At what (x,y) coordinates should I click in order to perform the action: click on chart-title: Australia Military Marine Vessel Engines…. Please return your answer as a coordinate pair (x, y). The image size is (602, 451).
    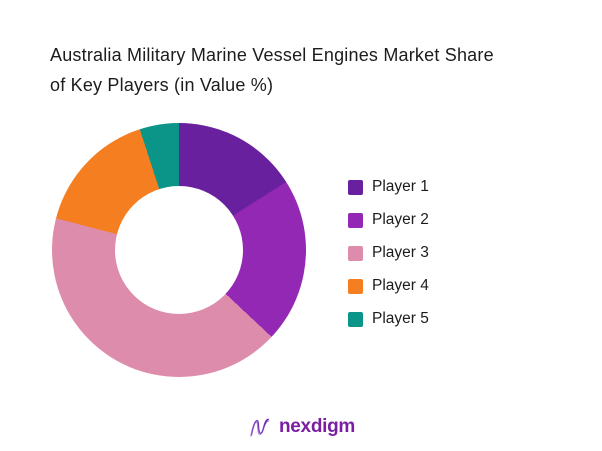
    Looking at the image, I should click on (322, 70).